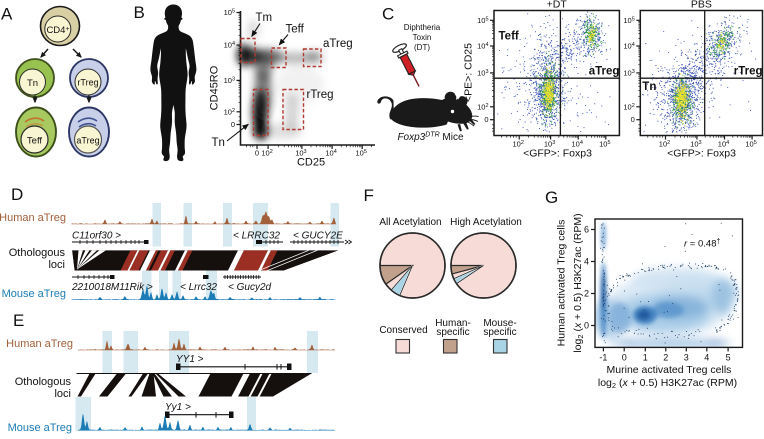 This screenshot has height=439, width=764. I want to click on svg-text: Mouse-, so click(499, 323).